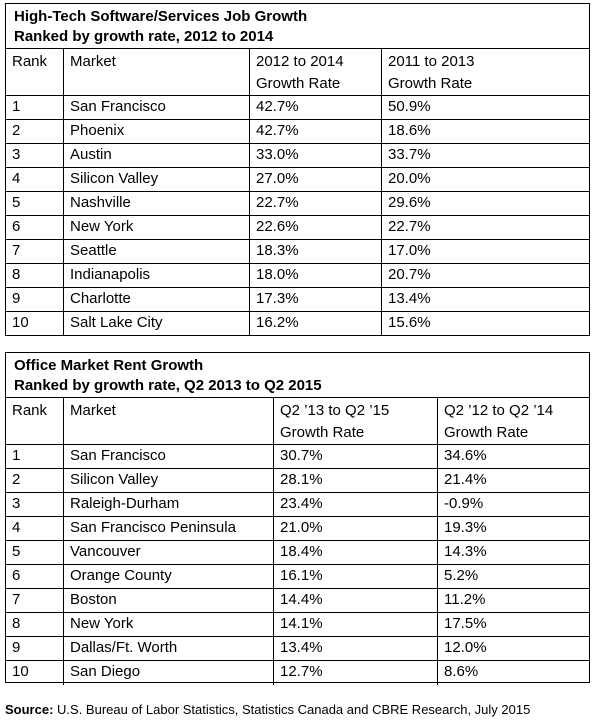  I want to click on prior-growth-cell: -0.9%, so click(464, 503).